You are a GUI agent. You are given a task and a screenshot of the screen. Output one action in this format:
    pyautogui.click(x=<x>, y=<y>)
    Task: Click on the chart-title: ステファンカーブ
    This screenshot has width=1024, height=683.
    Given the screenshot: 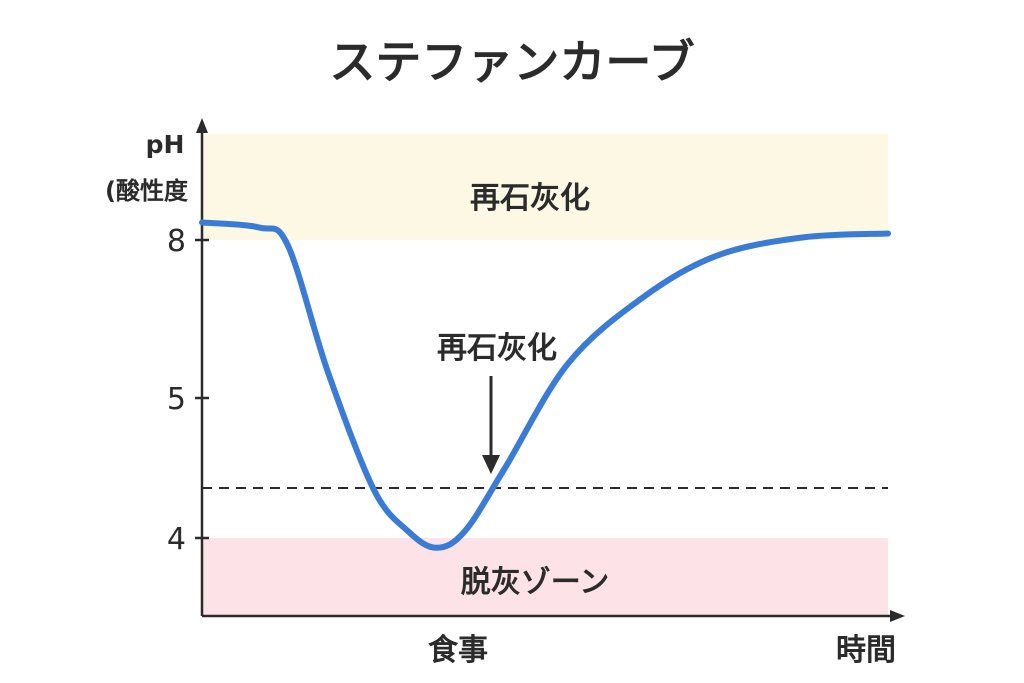 What is the action you would take?
    pyautogui.click(x=511, y=62)
    